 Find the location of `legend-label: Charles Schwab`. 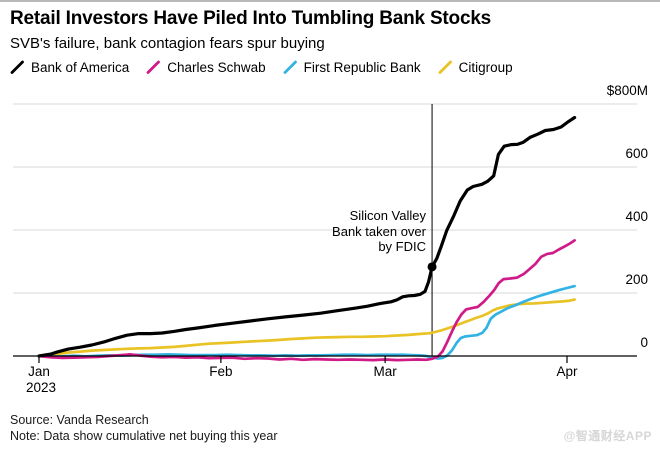

legend-label: Charles Schwab is located at coordinates (216, 67).